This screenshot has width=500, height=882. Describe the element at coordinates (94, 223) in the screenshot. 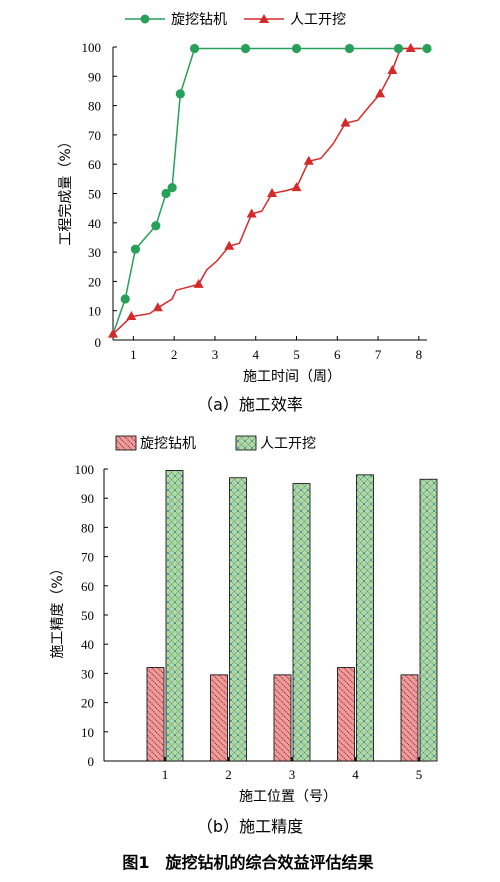

I see `y-tick-label-a: 40` at that location.